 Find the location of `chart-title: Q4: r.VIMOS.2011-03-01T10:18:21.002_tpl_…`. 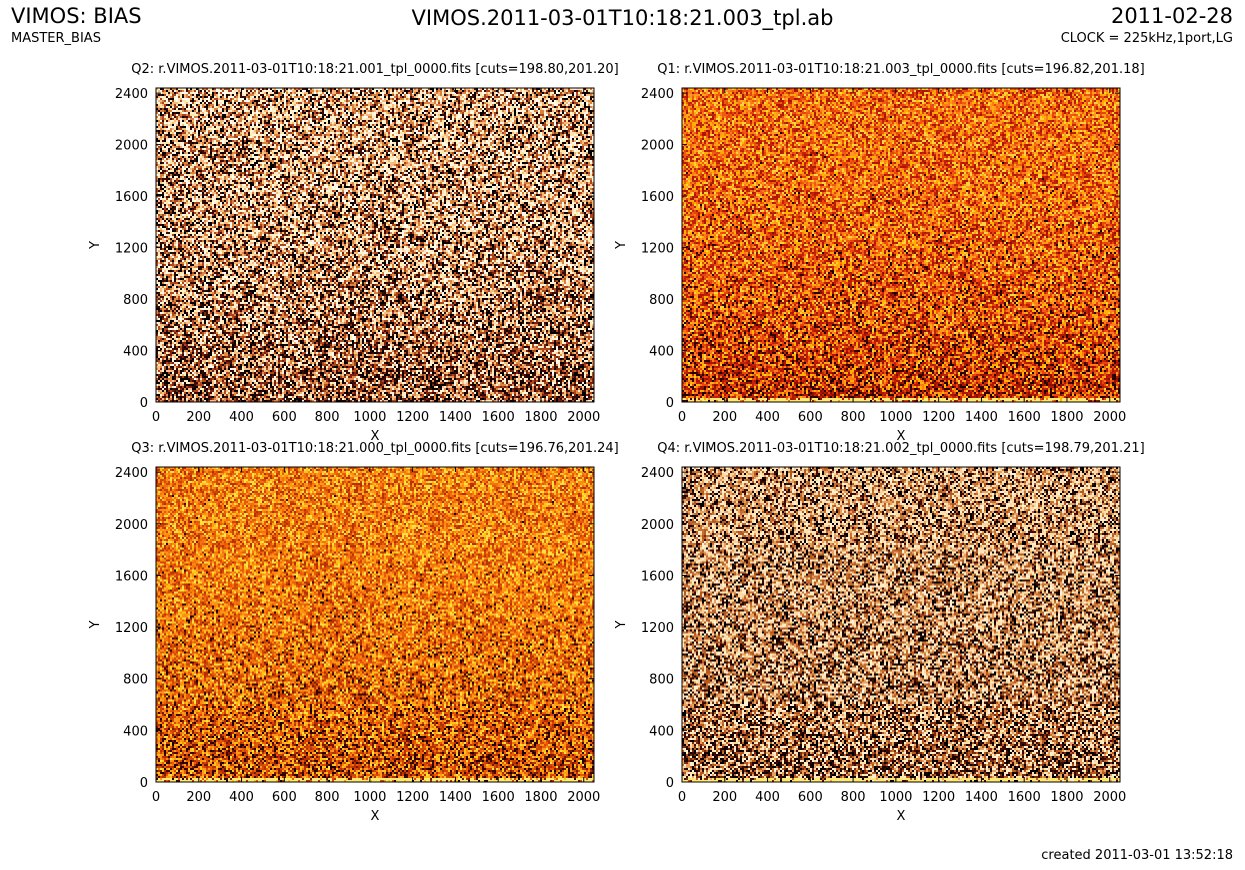

chart-title: Q4: r.VIMOS.2011-03-01T10:18:21.002_tpl_… is located at coordinates (900, 448).